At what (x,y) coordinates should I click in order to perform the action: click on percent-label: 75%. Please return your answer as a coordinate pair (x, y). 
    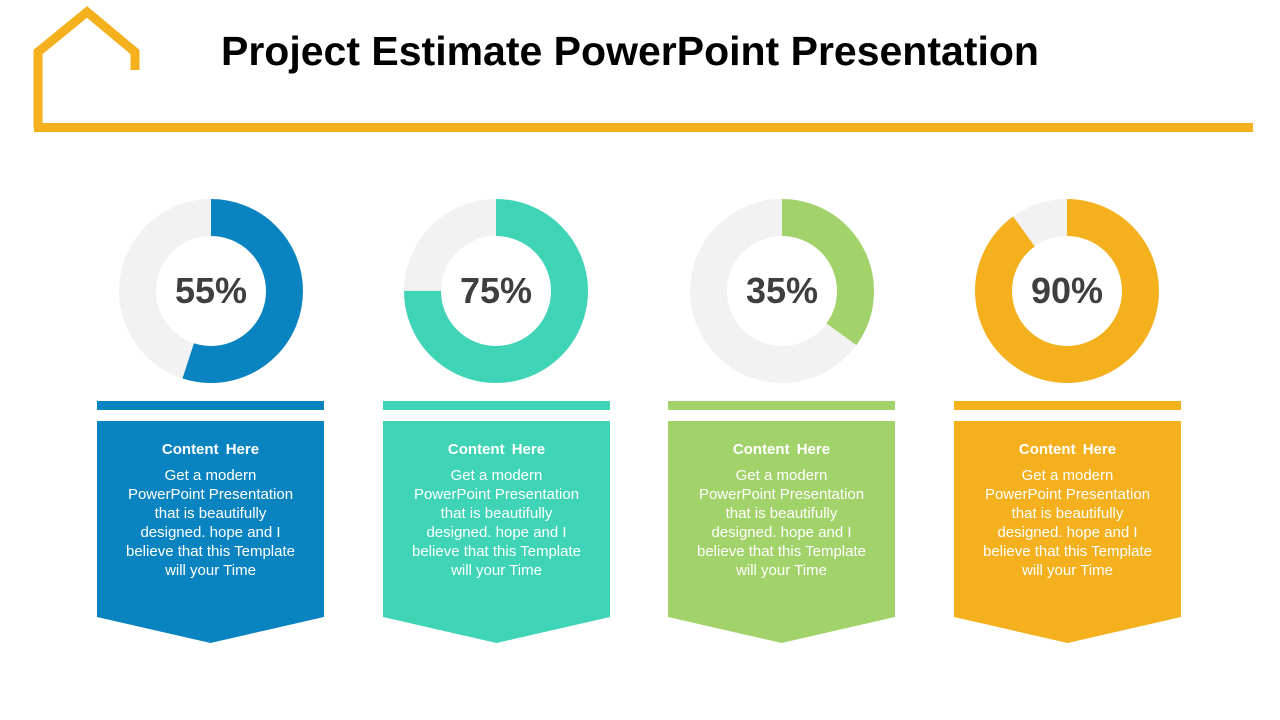
    Looking at the image, I should click on (496, 290).